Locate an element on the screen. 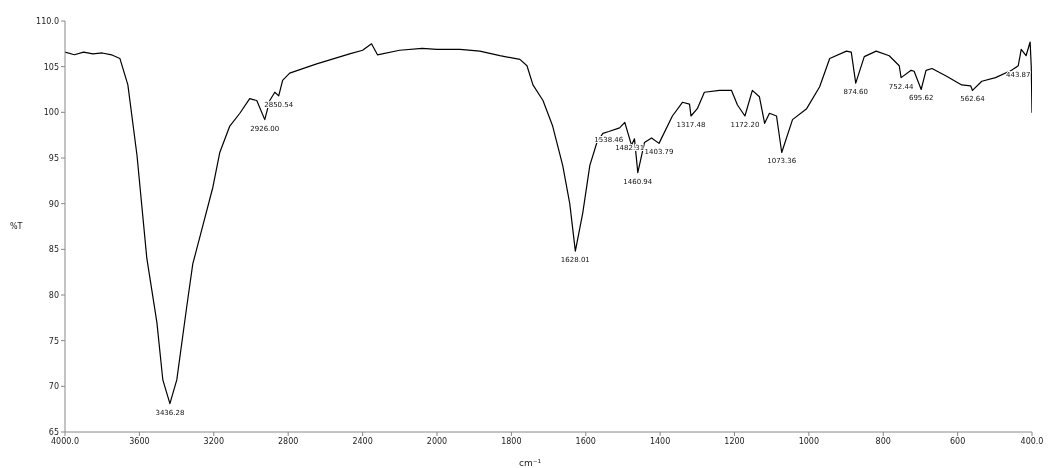 This screenshot has height=468, width=1048. x-tick-label: 400.0 is located at coordinates (1032, 441).